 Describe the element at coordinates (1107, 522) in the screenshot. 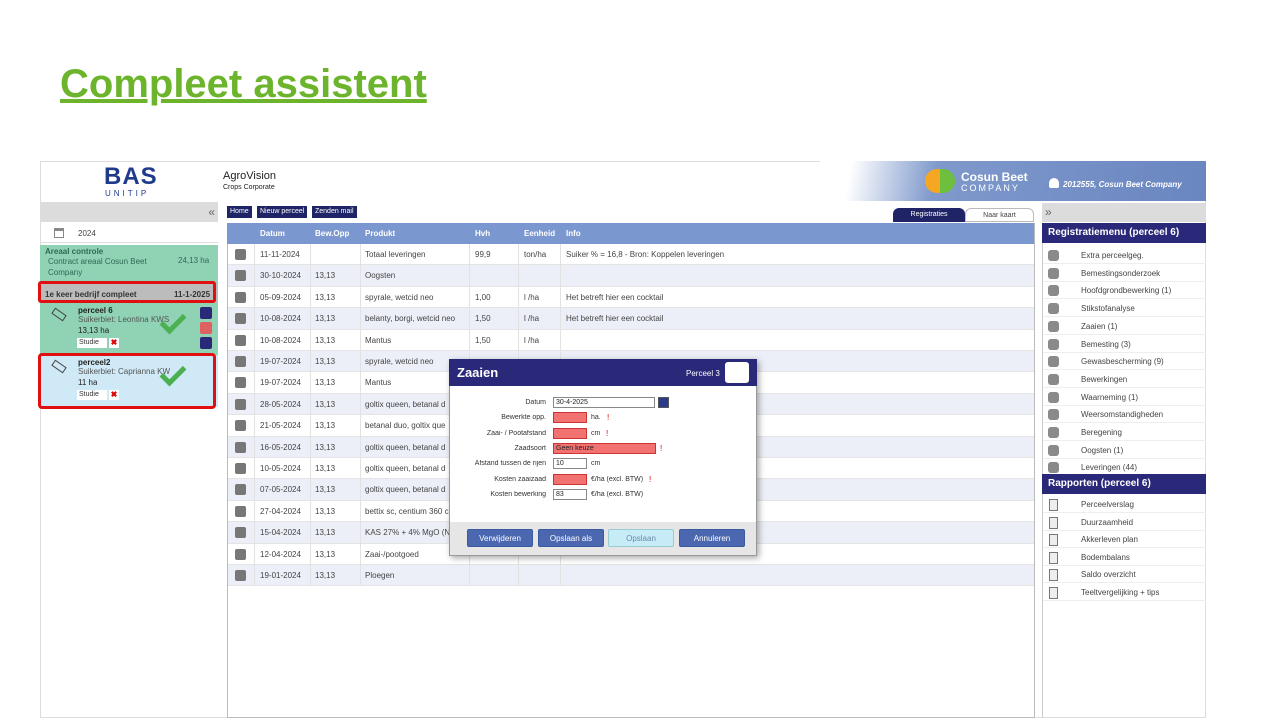

I see `report-label: Duurzaamheid` at that location.